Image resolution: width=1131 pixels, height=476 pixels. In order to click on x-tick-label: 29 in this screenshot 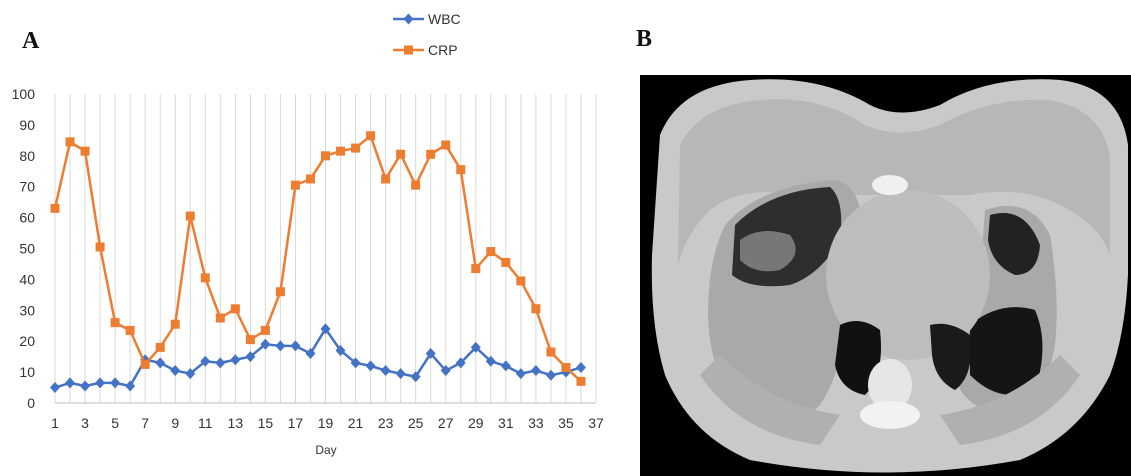, I will do `click(476, 423)`.